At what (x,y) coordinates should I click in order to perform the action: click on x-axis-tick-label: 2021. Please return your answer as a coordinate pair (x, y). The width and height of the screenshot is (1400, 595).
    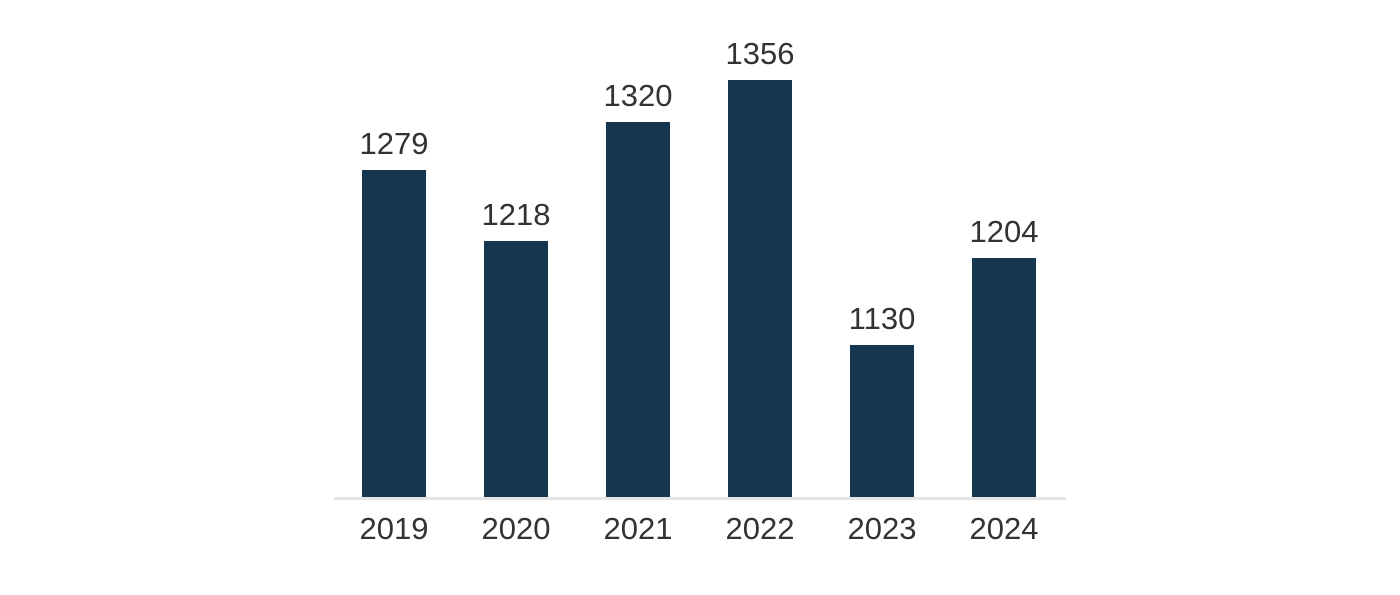
    Looking at the image, I should click on (638, 528).